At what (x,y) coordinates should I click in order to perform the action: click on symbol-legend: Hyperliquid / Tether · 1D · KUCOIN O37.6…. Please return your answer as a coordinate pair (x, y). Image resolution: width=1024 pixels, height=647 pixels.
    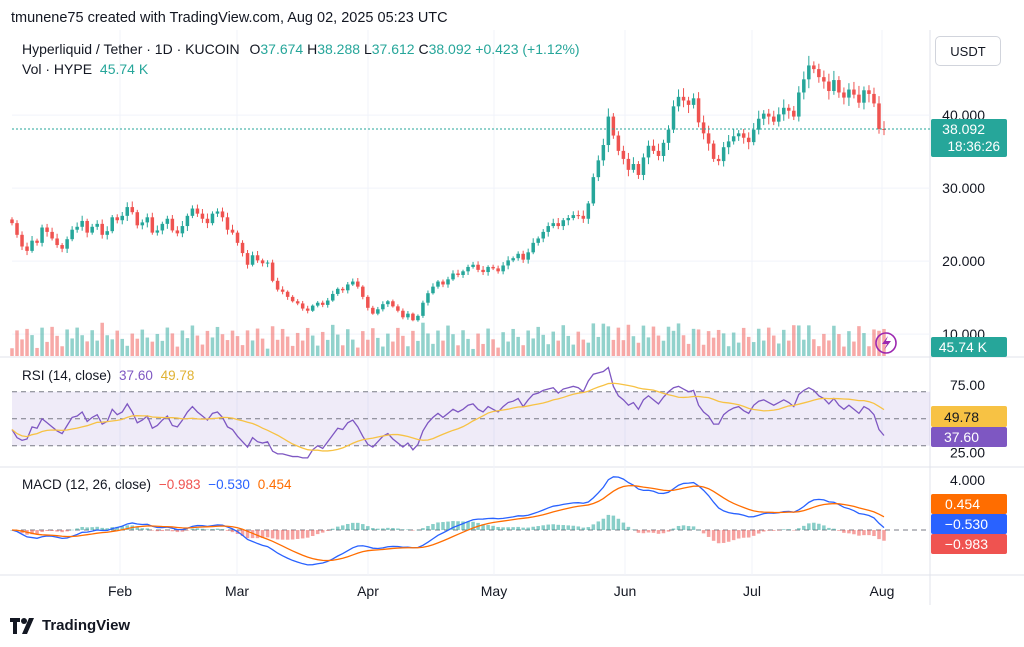
    Looking at the image, I should click on (301, 49).